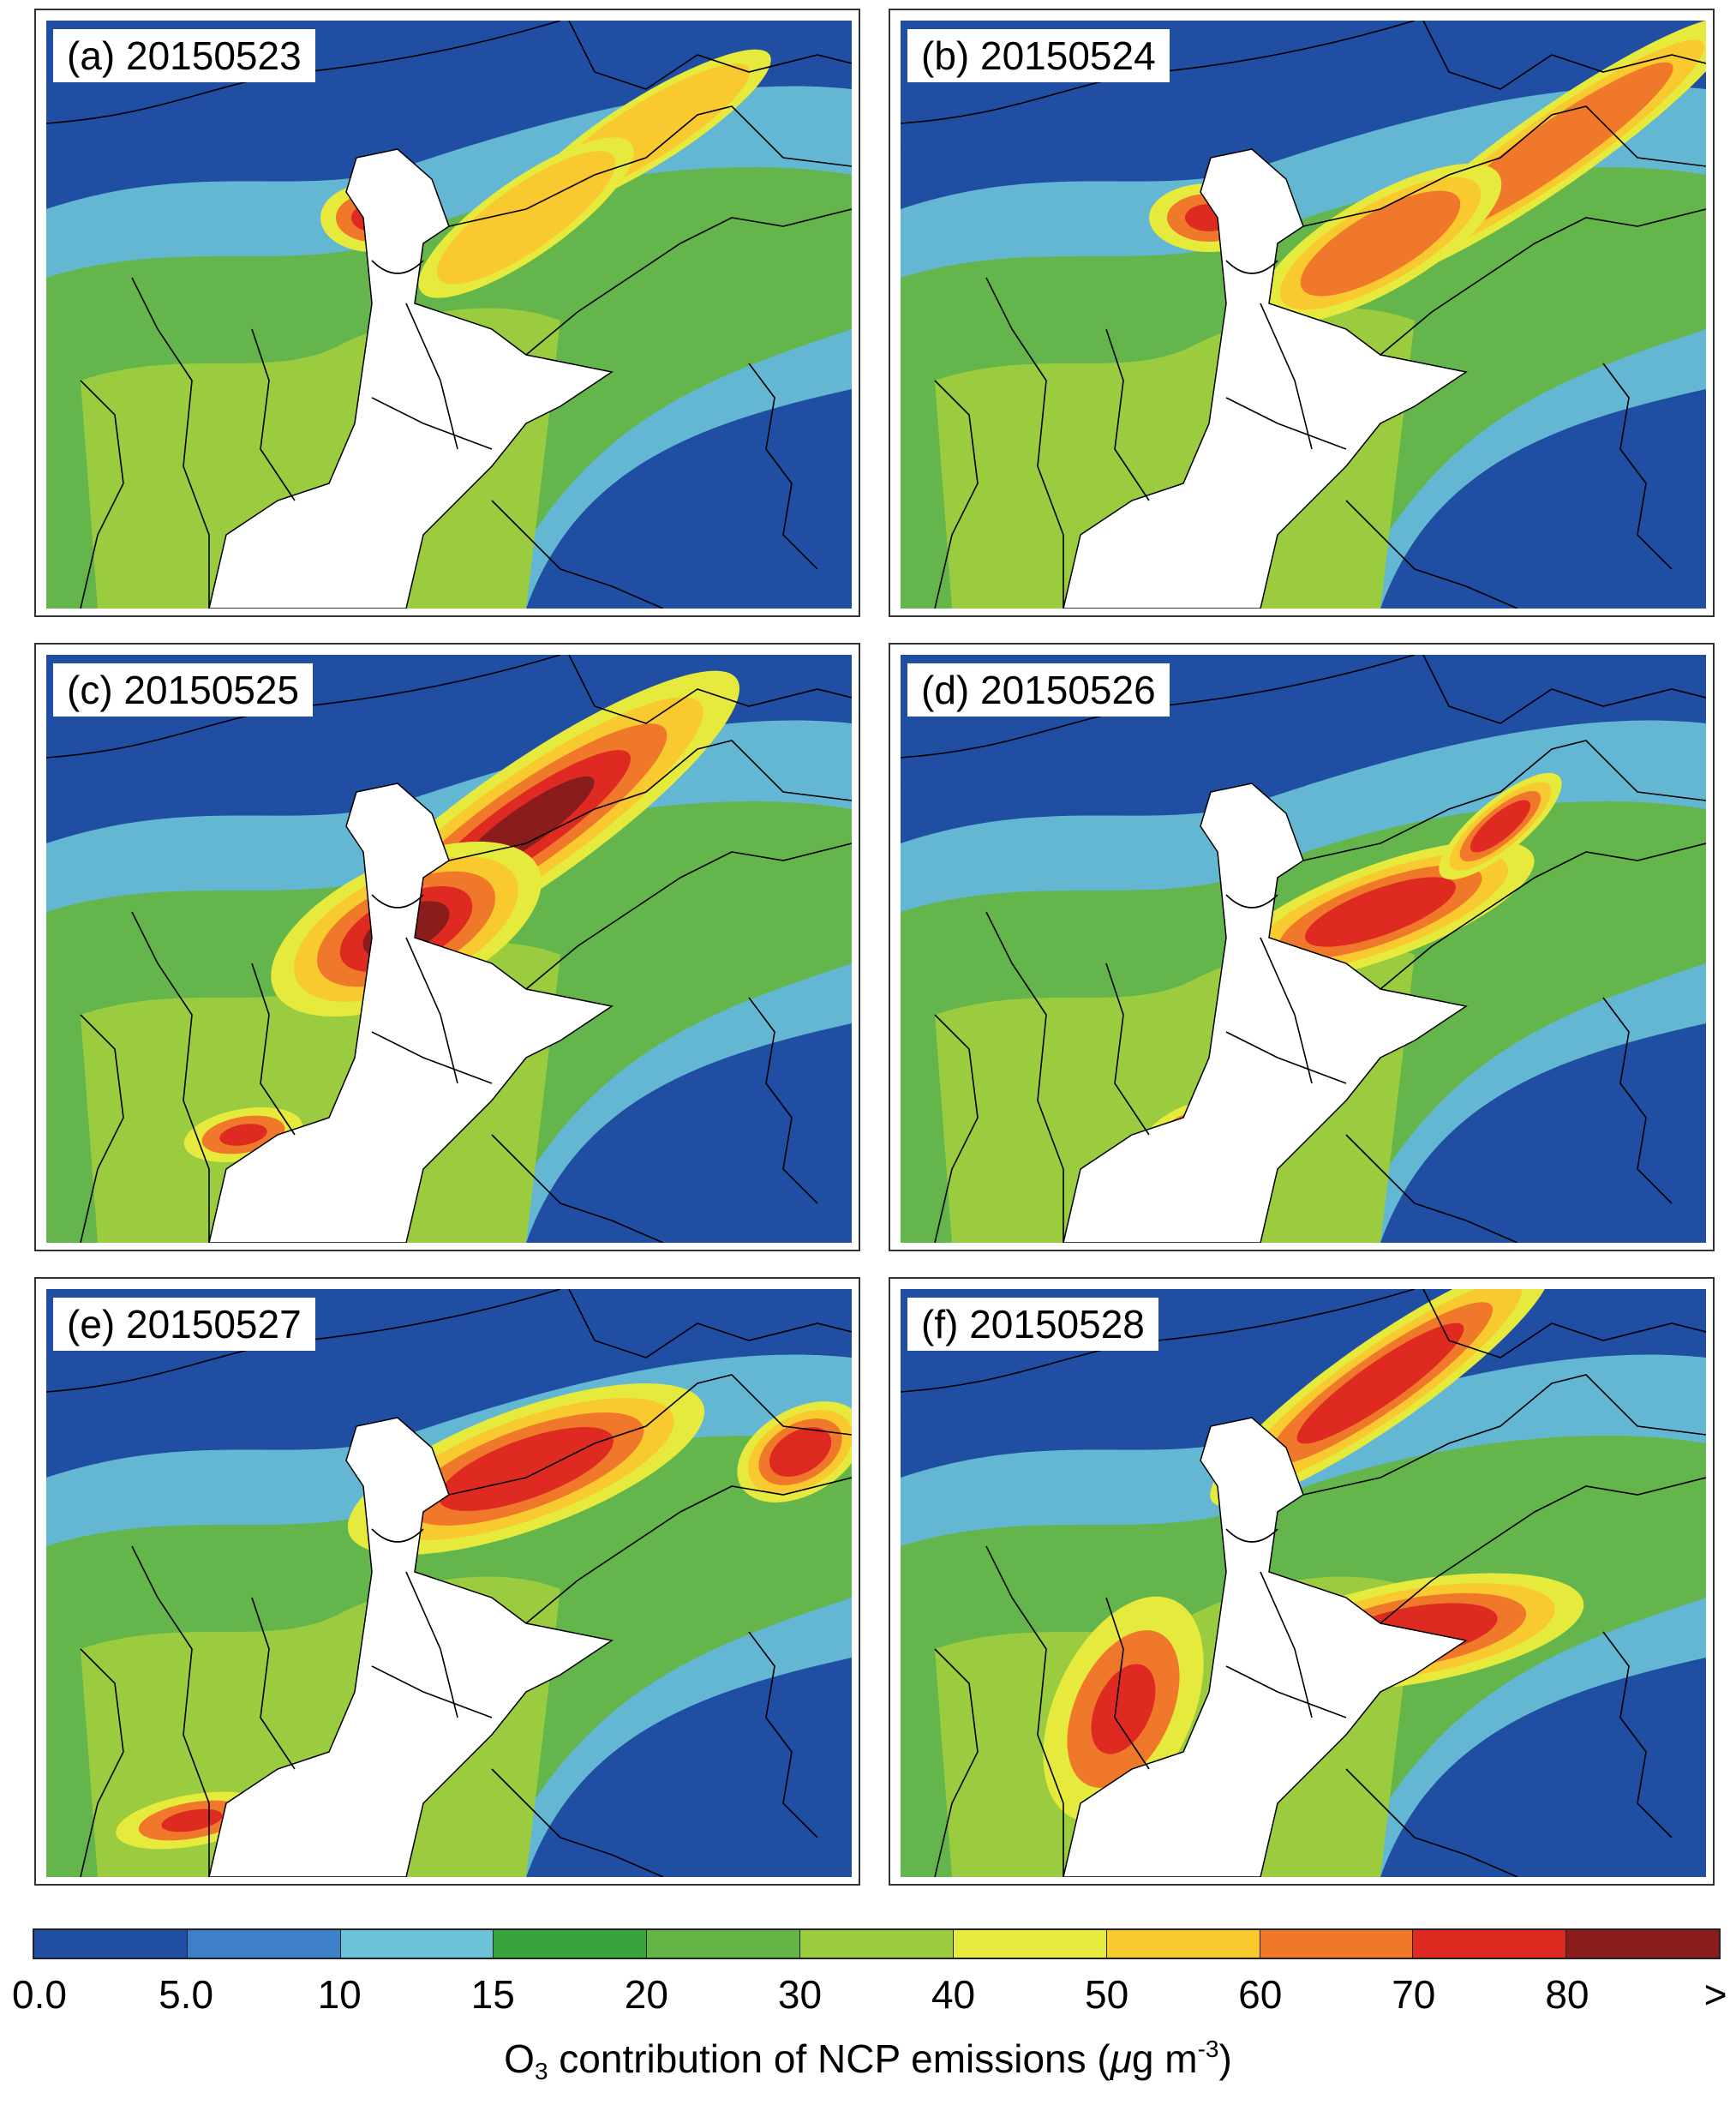 The image size is (1736, 2111). I want to click on map-panel-f: (f) 20150528, so click(1302, 1581).